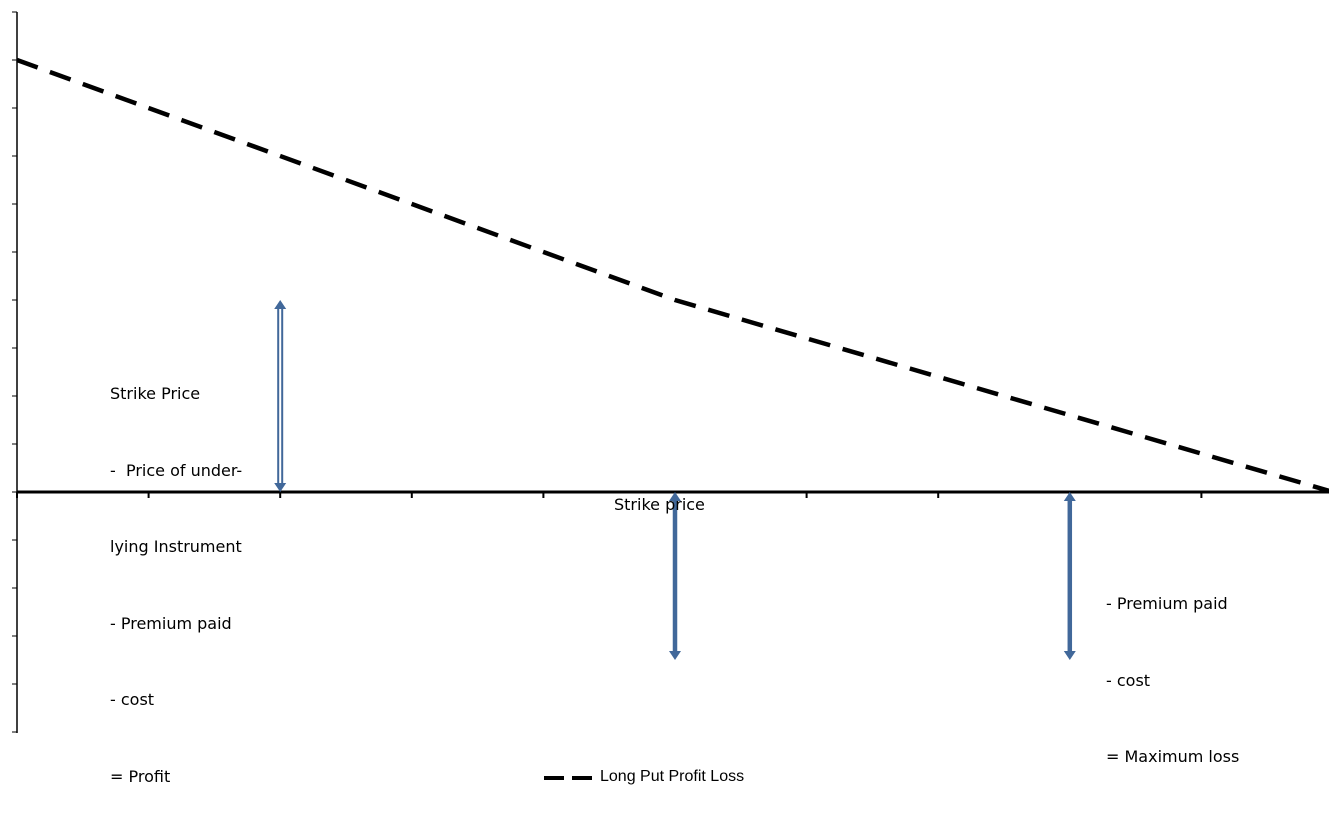 Image resolution: width=1329 pixels, height=815 pixels. What do you see at coordinates (672, 776) in the screenshot?
I see `legend-label: Long Put Profit Loss` at bounding box center [672, 776].